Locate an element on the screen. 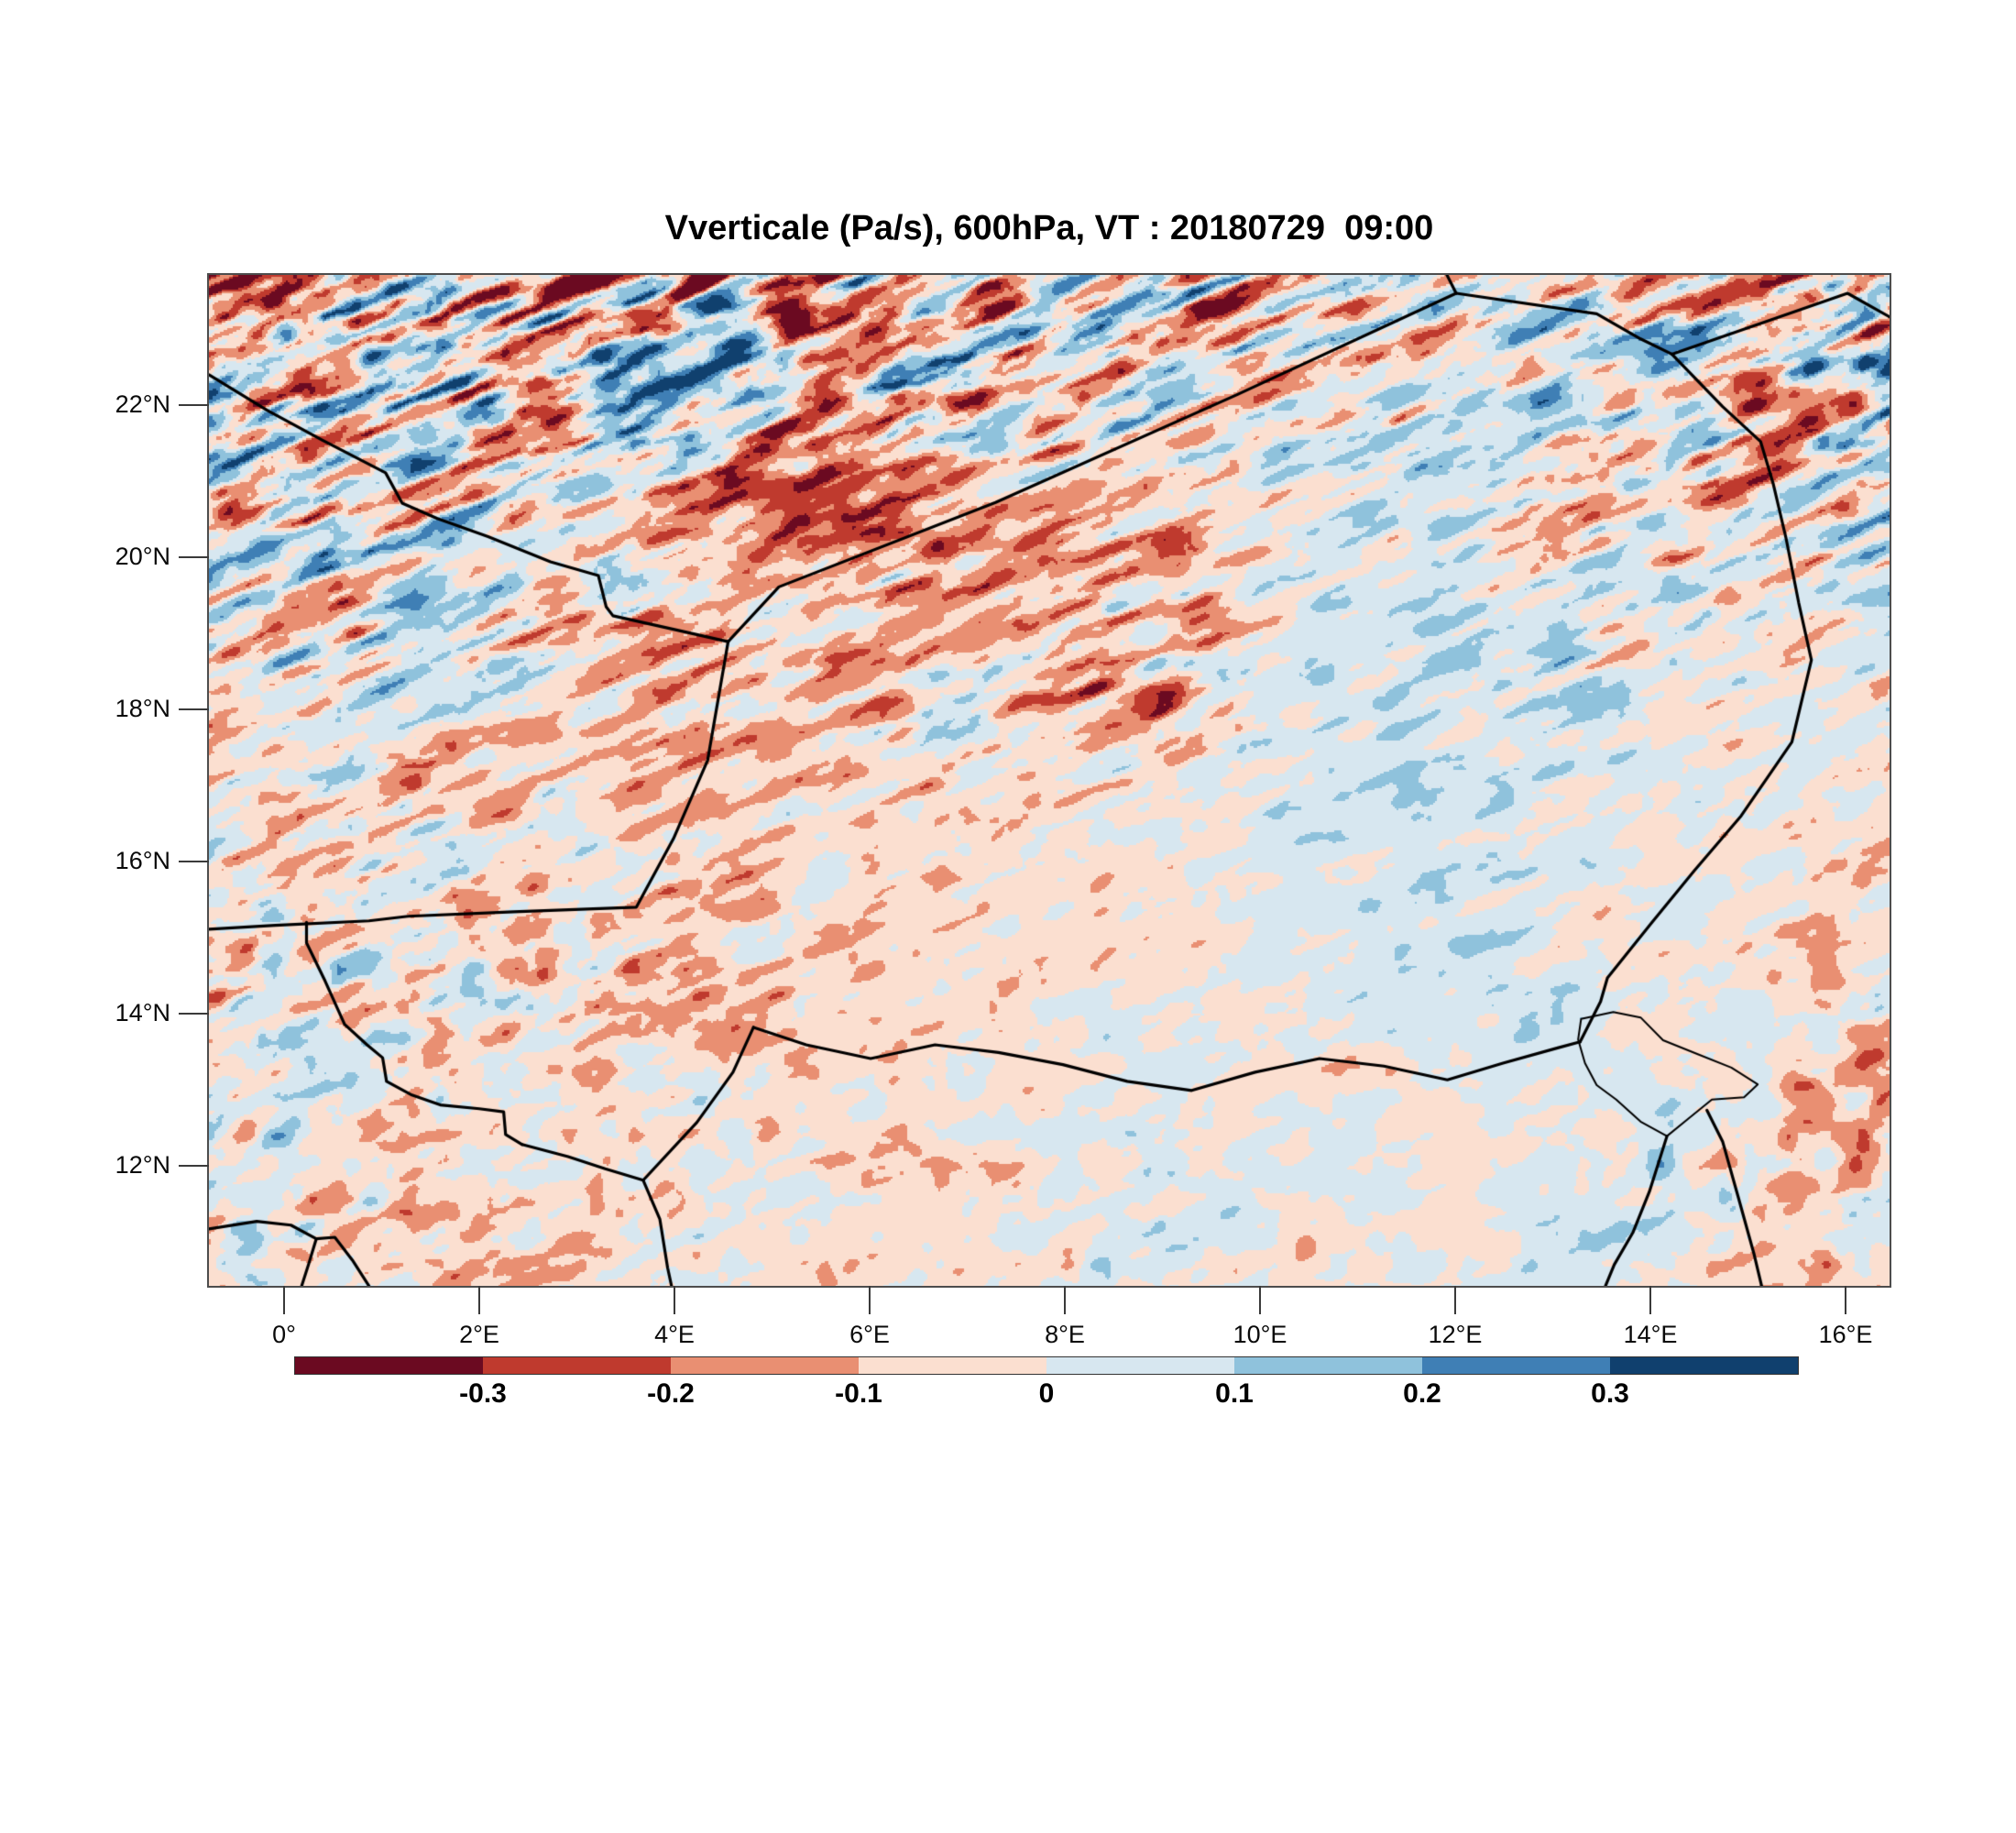 This screenshot has height=1833, width=2016. colorbar-tick-label: 0.3 is located at coordinates (1610, 1393).